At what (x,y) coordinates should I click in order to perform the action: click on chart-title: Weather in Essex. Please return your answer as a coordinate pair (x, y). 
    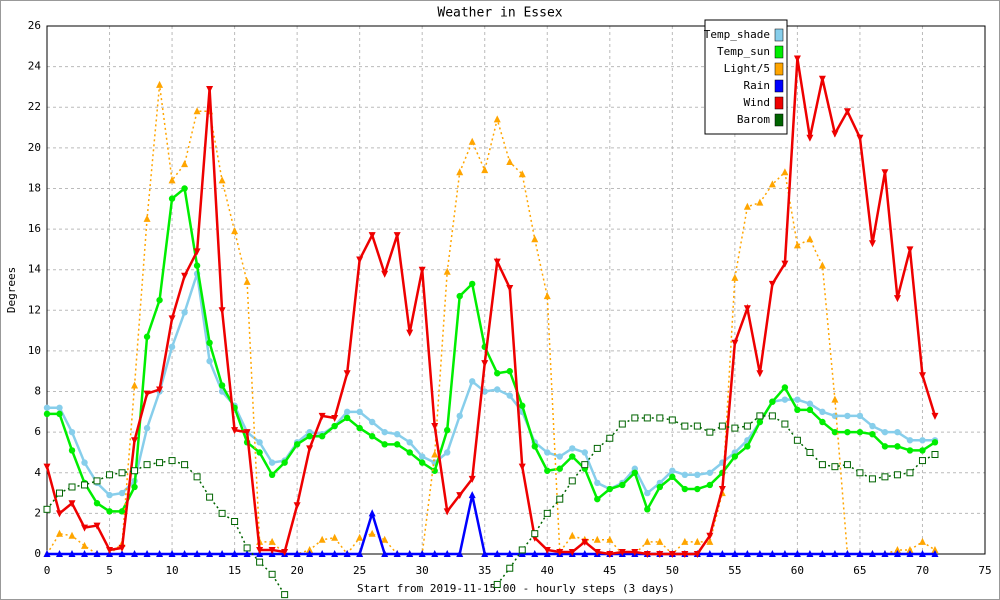
    Looking at the image, I should click on (499, 13).